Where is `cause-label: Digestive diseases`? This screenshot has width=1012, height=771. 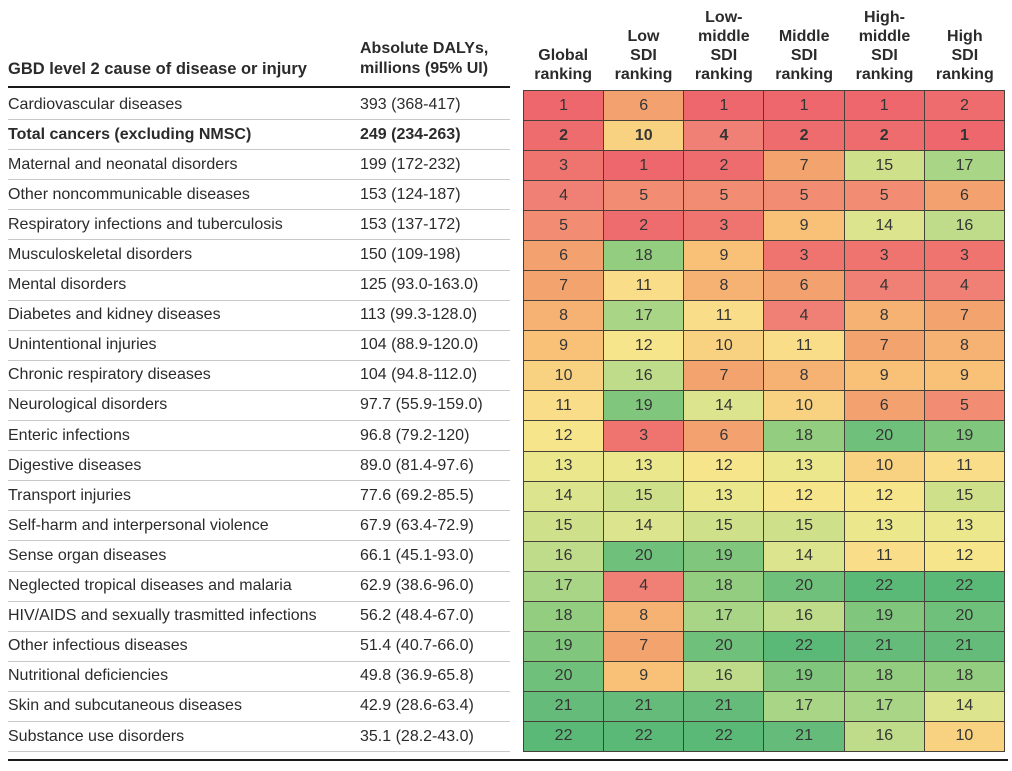 cause-label: Digestive diseases is located at coordinates (75, 465).